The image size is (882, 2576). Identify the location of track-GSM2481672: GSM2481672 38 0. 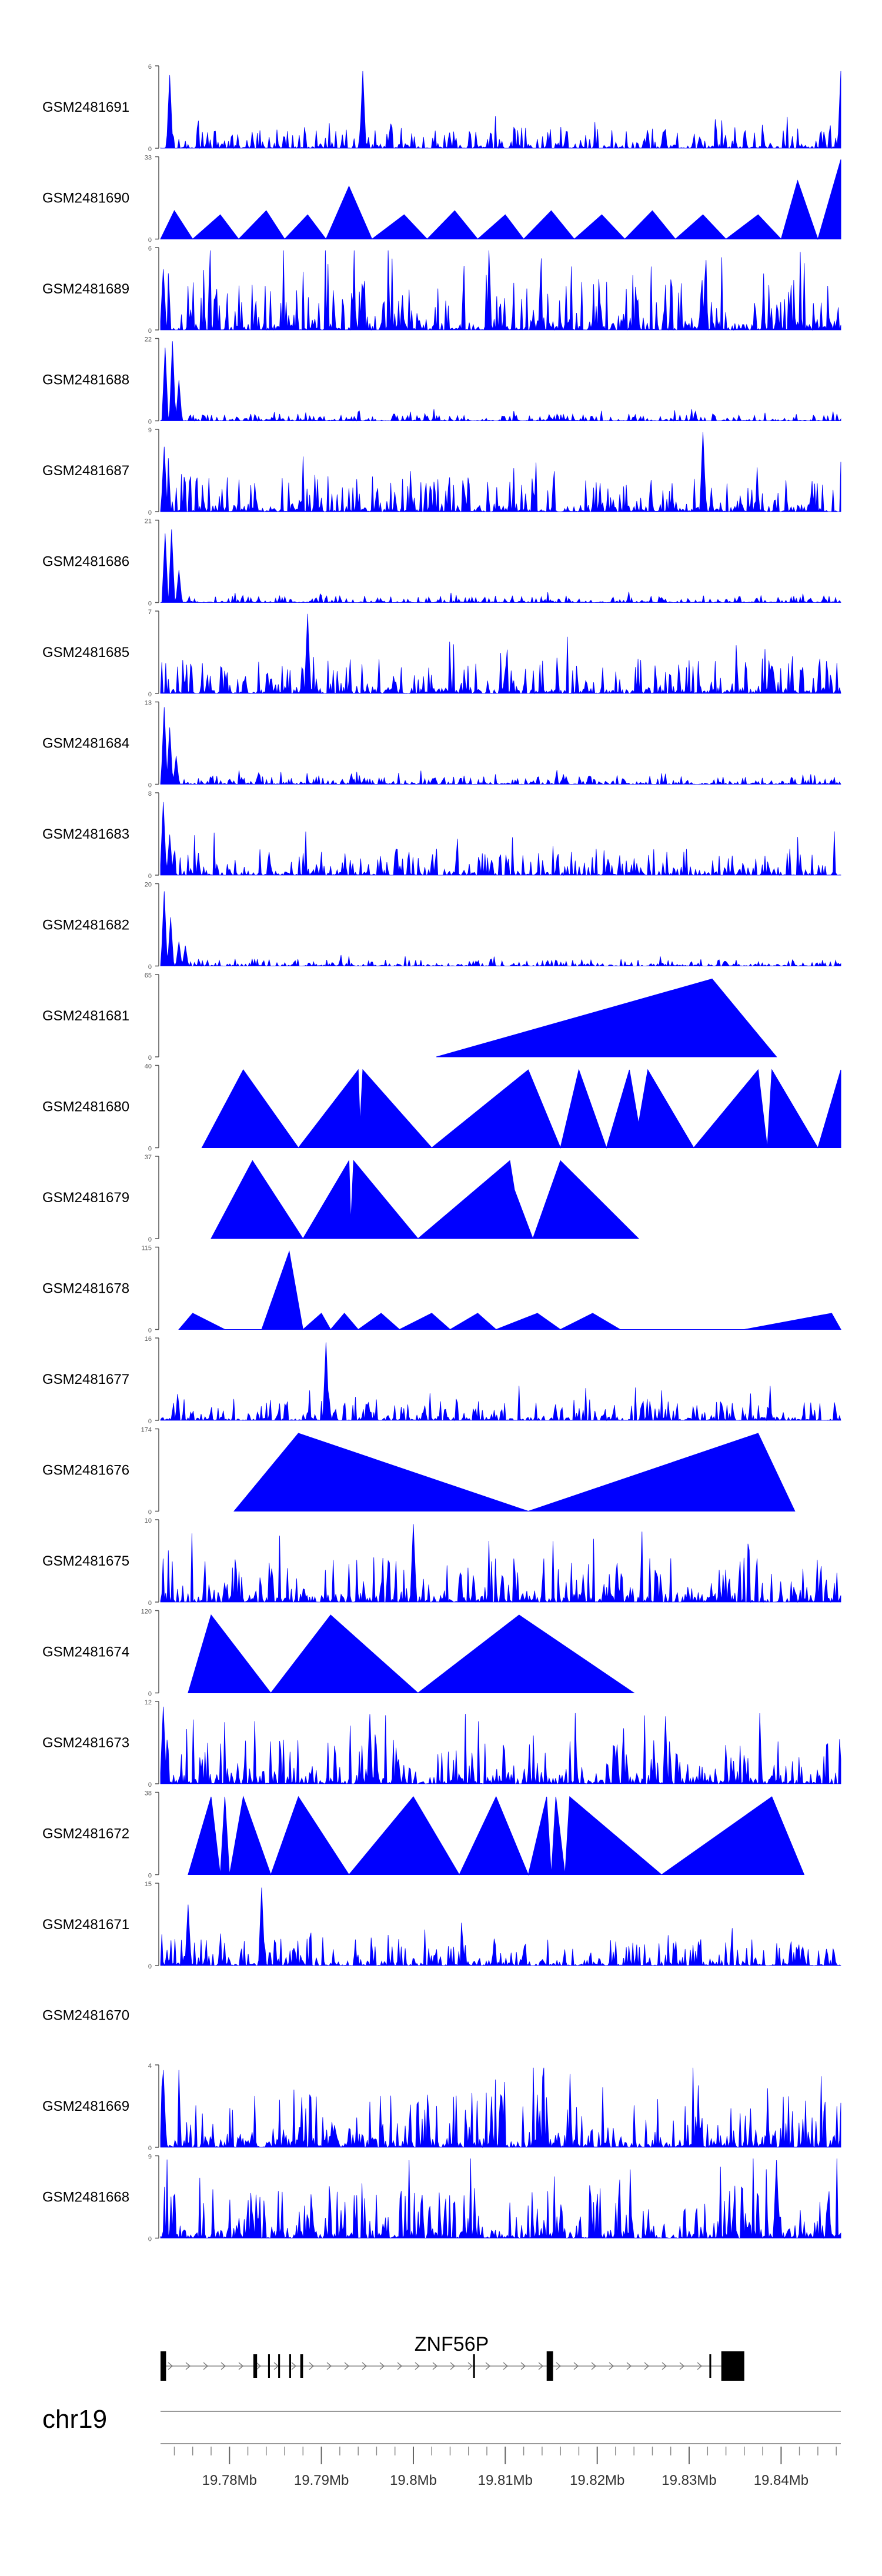
(423, 1835).